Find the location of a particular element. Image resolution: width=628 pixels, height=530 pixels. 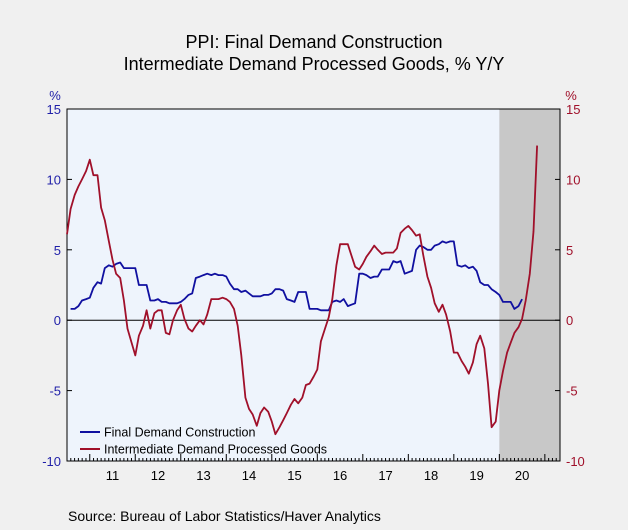

left-y-tick-label: 10 is located at coordinates (54, 179).